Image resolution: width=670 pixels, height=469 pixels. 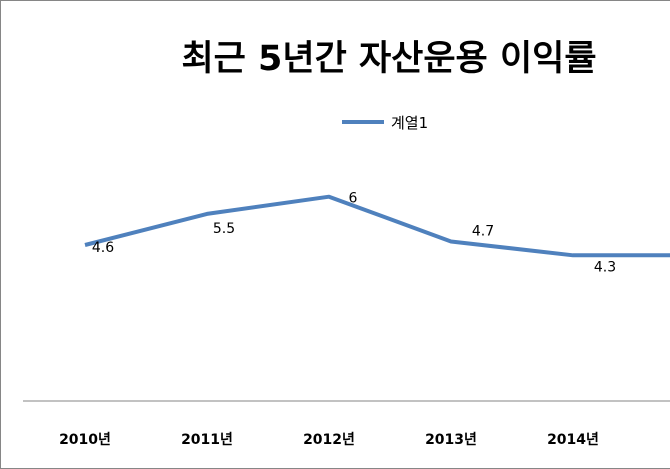 What do you see at coordinates (329, 440) in the screenshot?
I see `x-tick-label: 2012년` at bounding box center [329, 440].